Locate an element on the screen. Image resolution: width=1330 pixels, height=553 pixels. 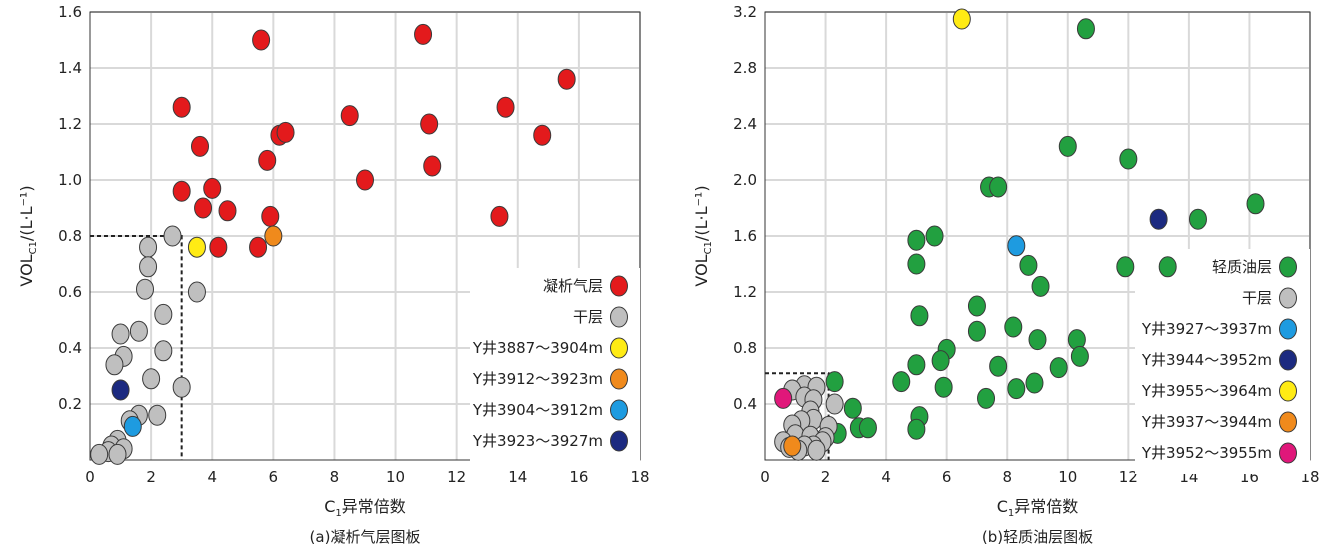
x-tick-label: 6 is located at coordinates (947, 477).